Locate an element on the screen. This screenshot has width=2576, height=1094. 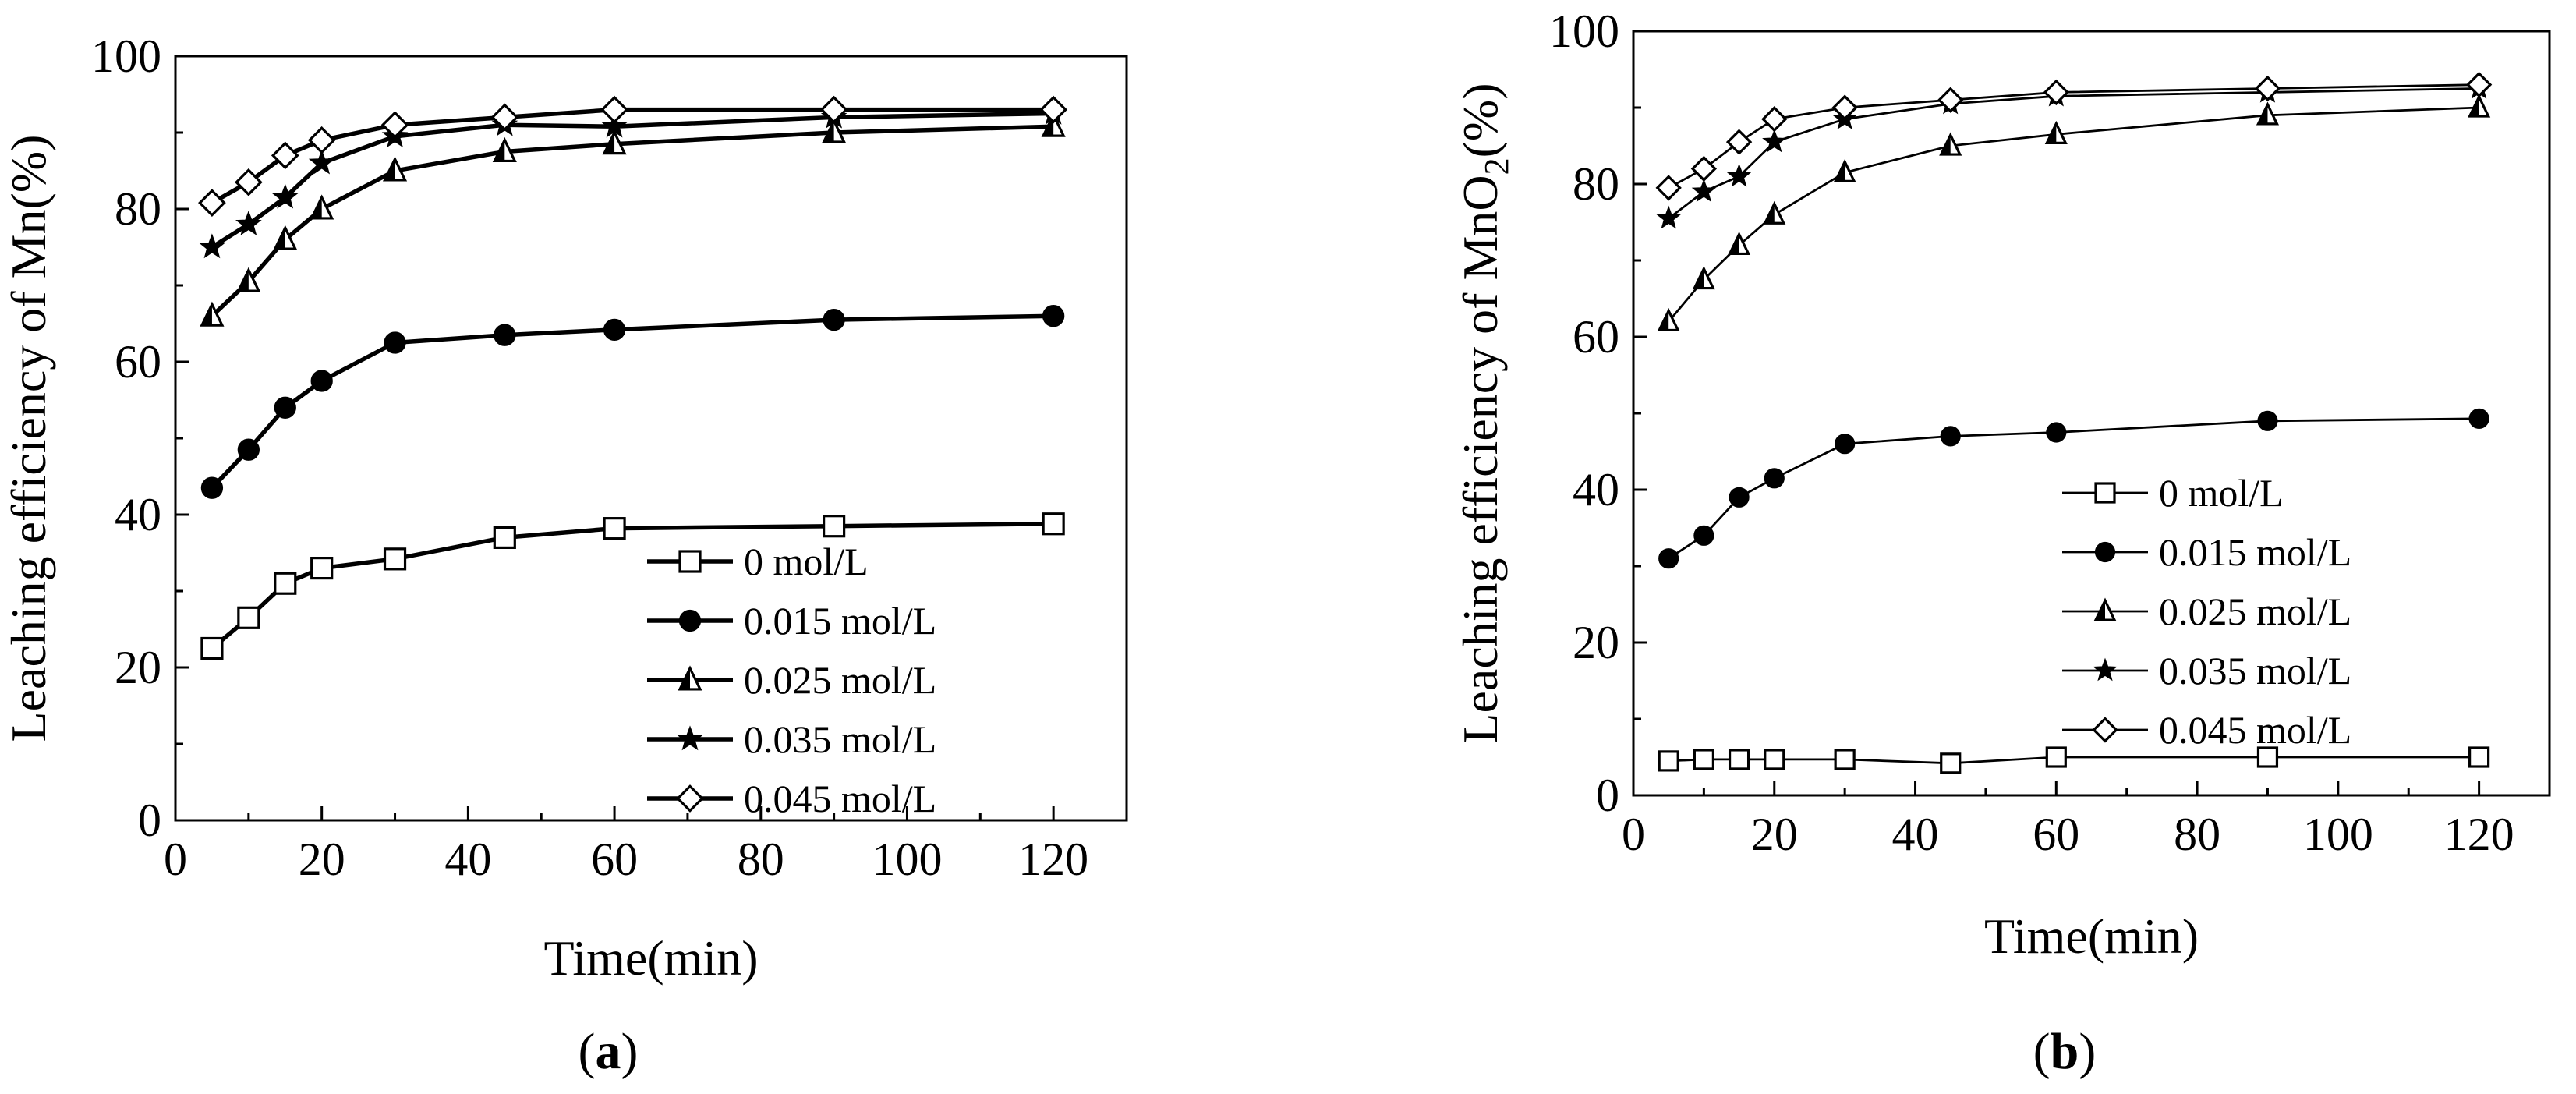
legend-label: 0.015 mol/L is located at coordinates (840, 621).